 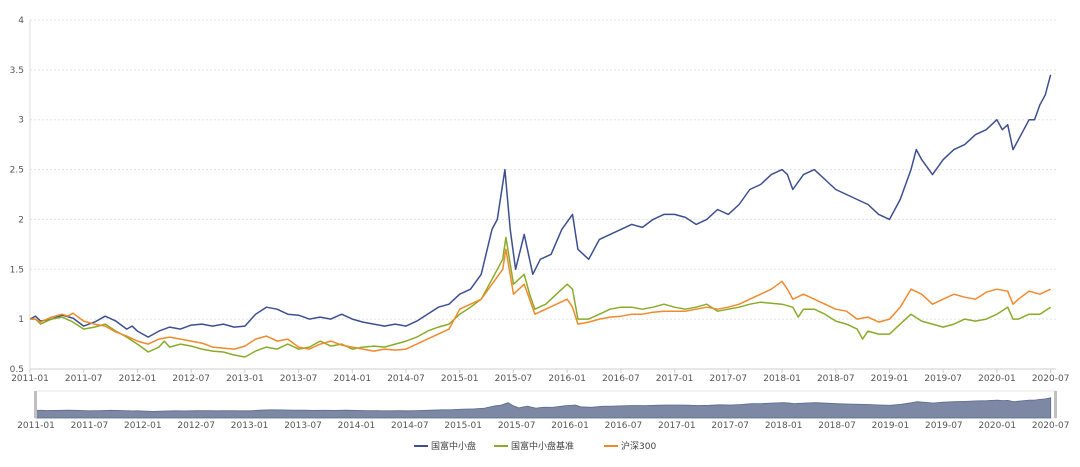 I want to click on x-tick-label: 2020-01, so click(x=997, y=379).